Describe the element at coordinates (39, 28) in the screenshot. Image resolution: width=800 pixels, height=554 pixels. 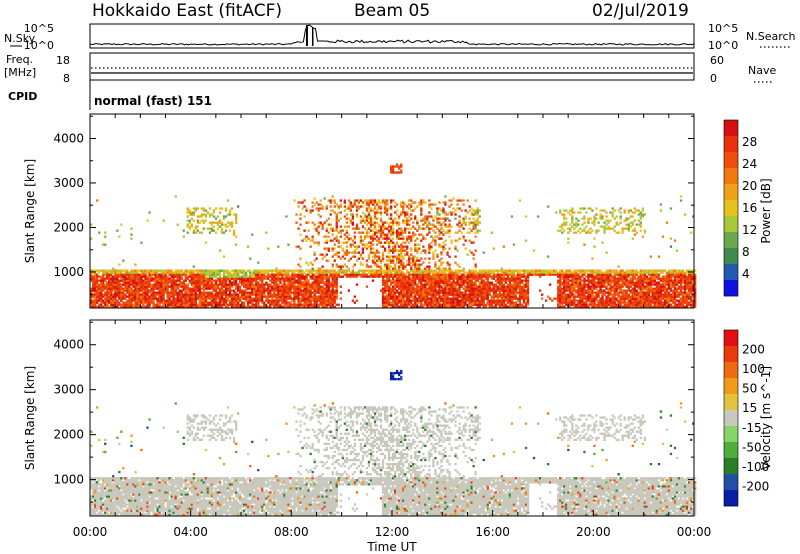
I see `noise-left-tick-top: 10^5` at that location.